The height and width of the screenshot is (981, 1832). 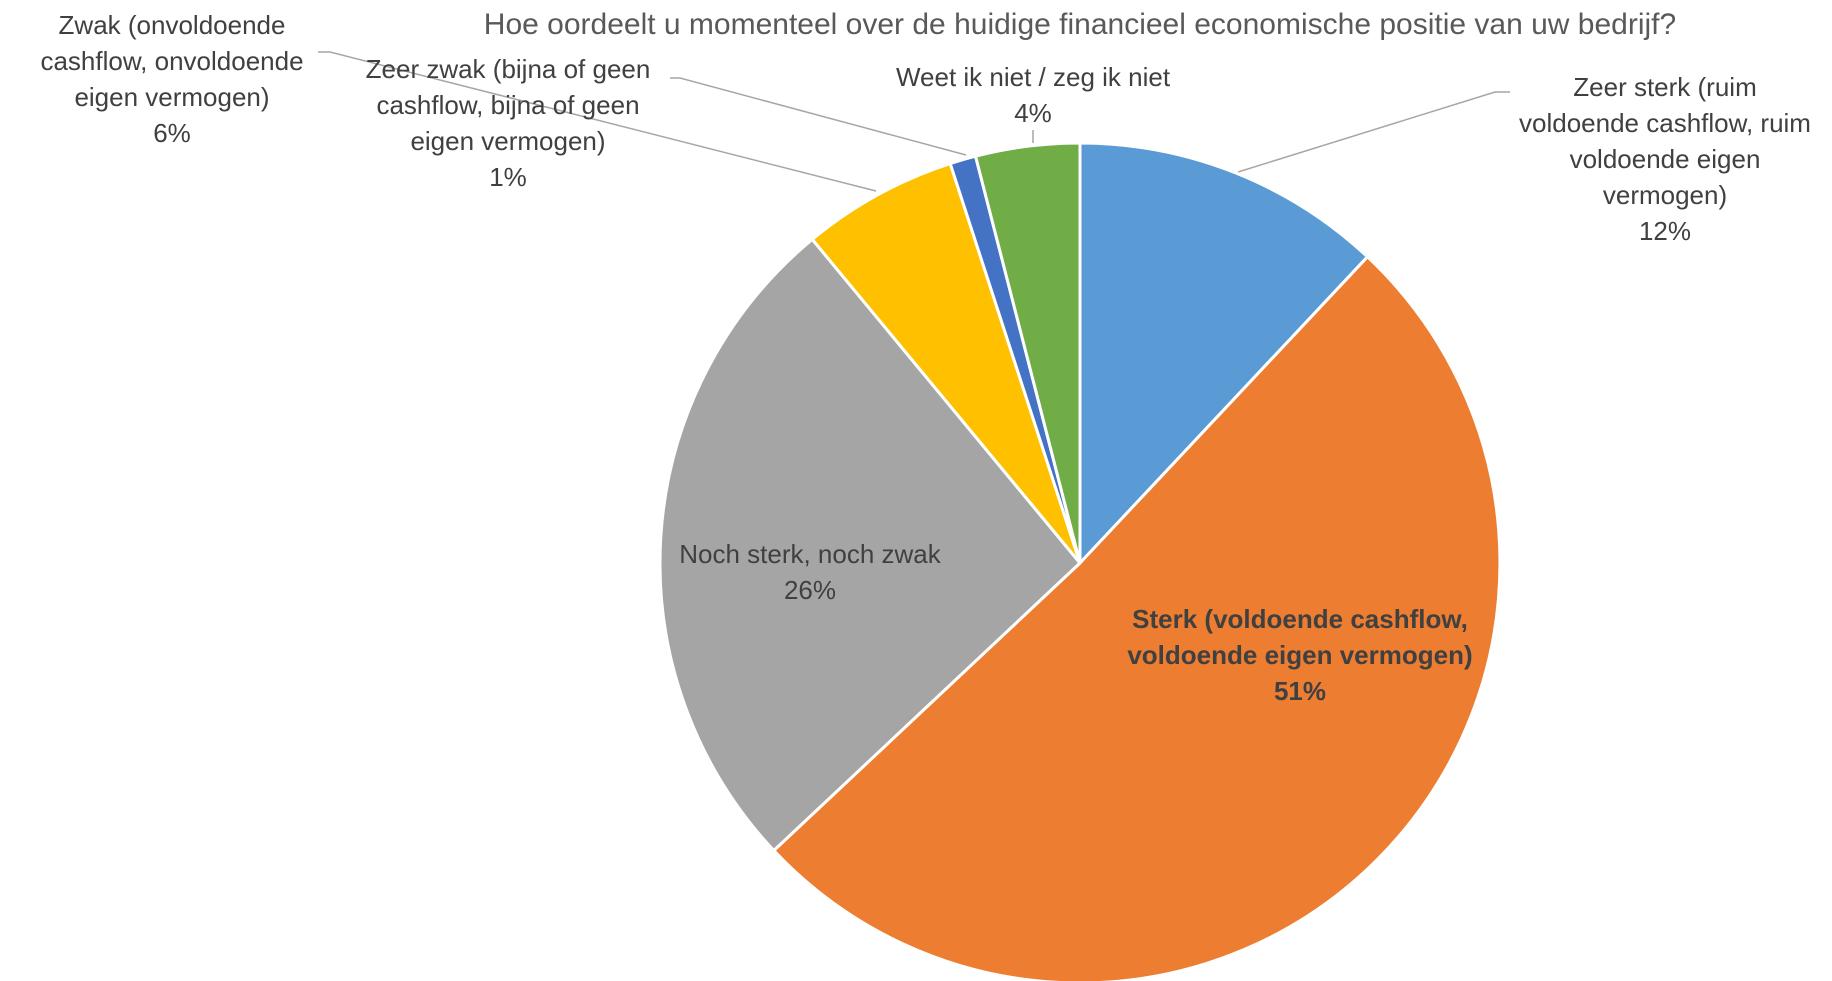 What do you see at coordinates (1665, 195) in the screenshot?
I see `data-label-text: vermogen)` at bounding box center [1665, 195].